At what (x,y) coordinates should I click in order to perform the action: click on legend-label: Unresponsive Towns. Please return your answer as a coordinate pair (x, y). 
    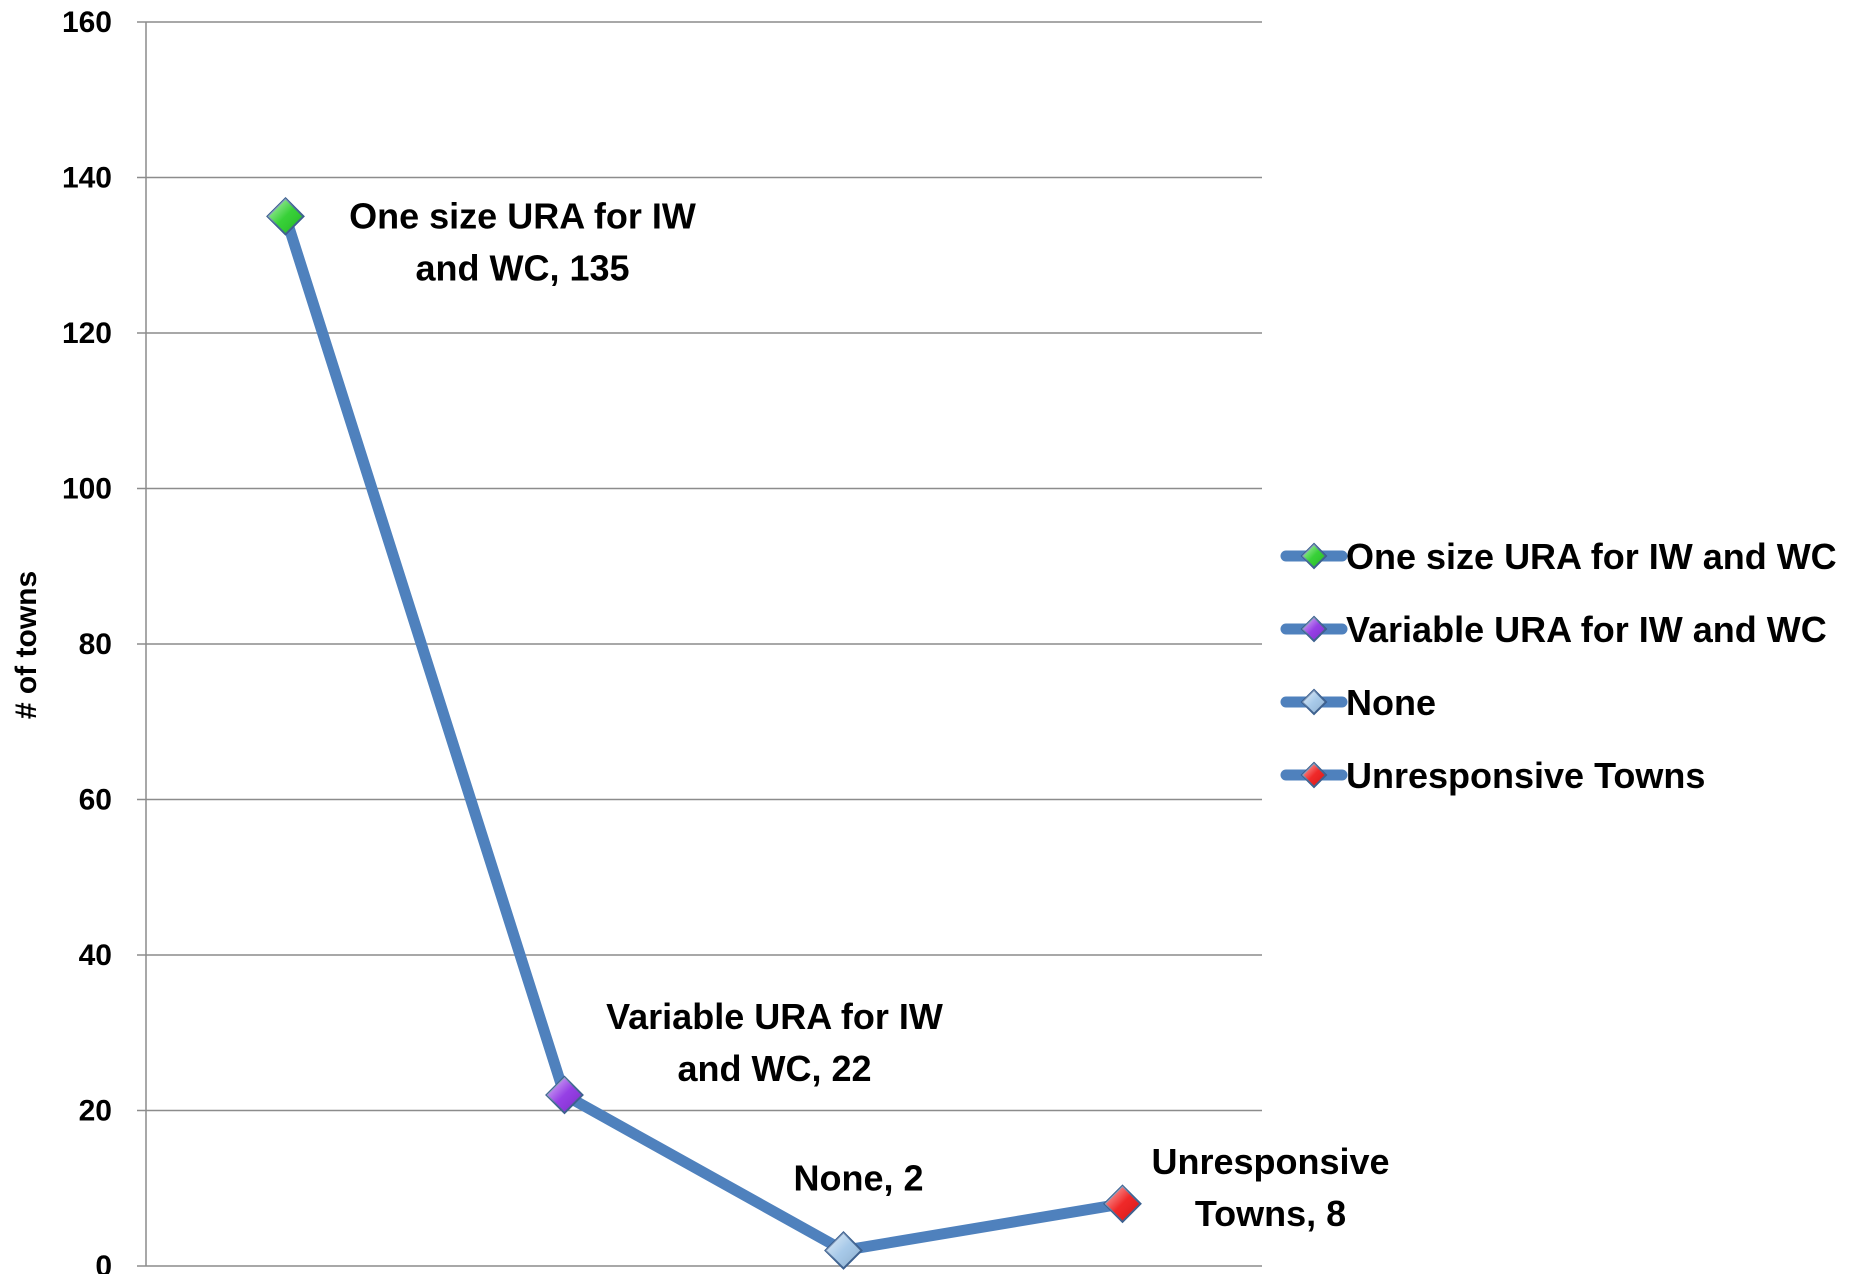
    Looking at the image, I should click on (1525, 775).